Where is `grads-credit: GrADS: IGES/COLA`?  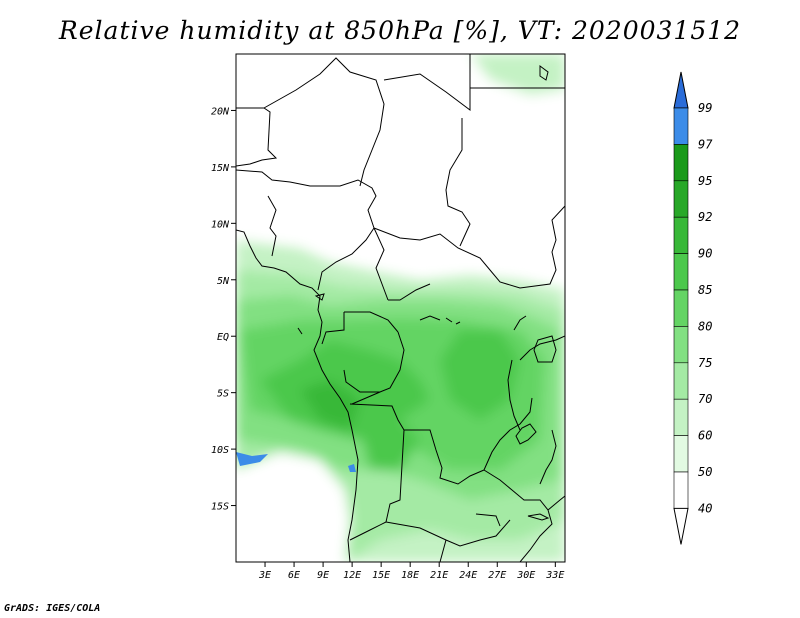
grads-credit: GrADS: IGES/COLA is located at coordinates (52, 608).